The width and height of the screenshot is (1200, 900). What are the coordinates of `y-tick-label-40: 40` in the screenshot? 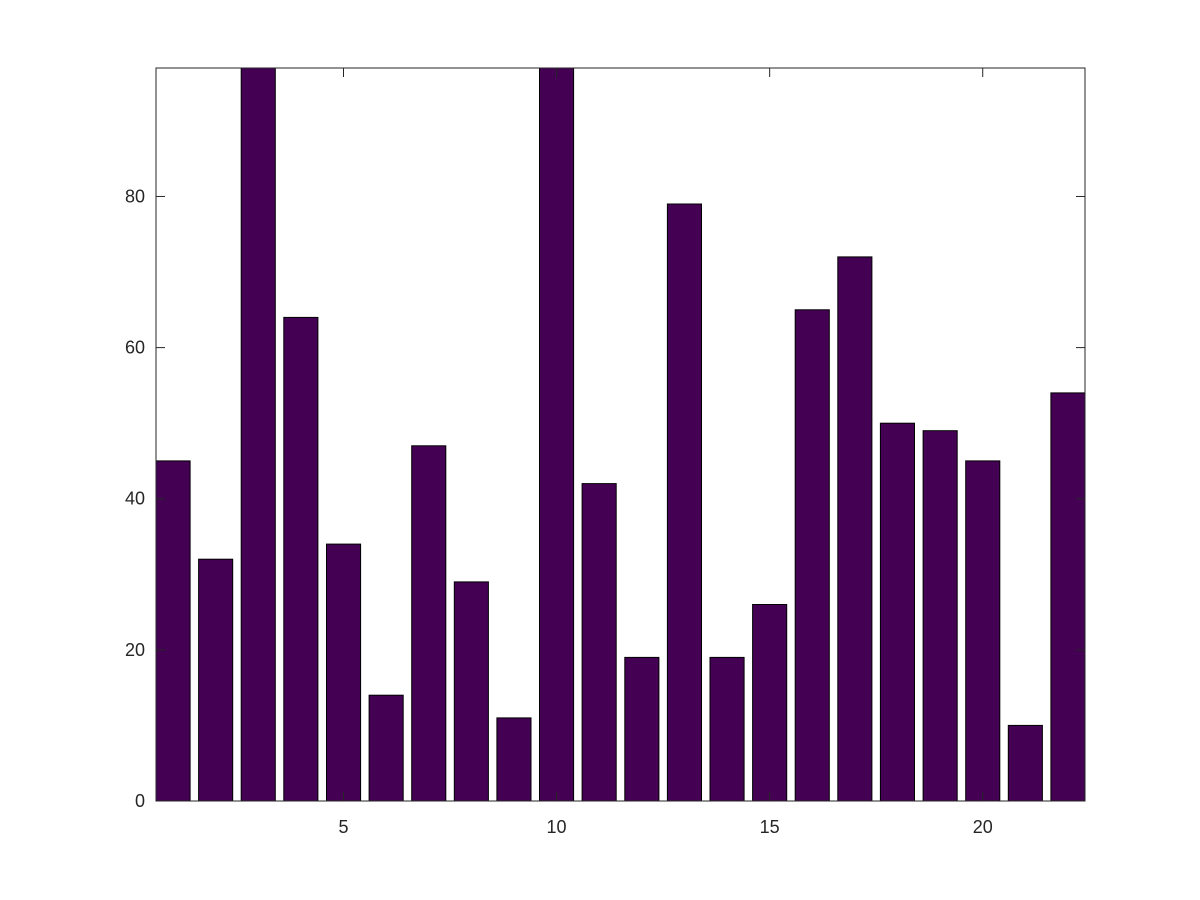 It's located at (135, 499).